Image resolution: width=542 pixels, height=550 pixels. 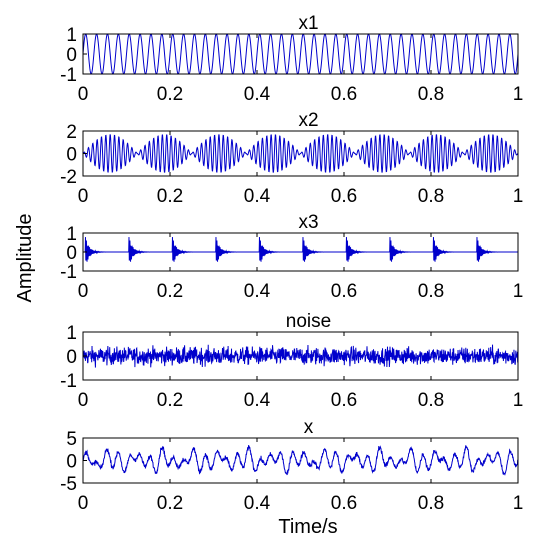 I want to click on subplot-x1: x10 0.2 0.4 0.6 0.8 110-1, so click(x=291, y=59).